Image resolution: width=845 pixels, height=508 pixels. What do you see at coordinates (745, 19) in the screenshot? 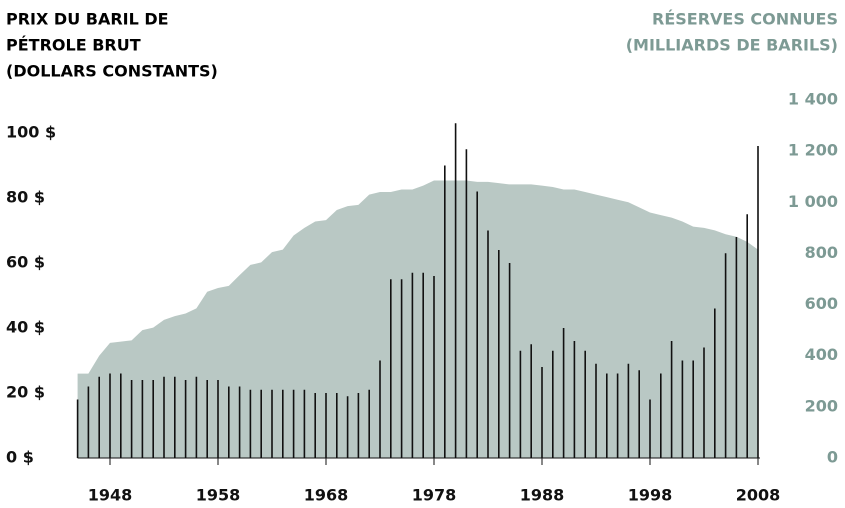
I see `y2-axis-label: RÉSERVES CONNUES` at bounding box center [745, 19].